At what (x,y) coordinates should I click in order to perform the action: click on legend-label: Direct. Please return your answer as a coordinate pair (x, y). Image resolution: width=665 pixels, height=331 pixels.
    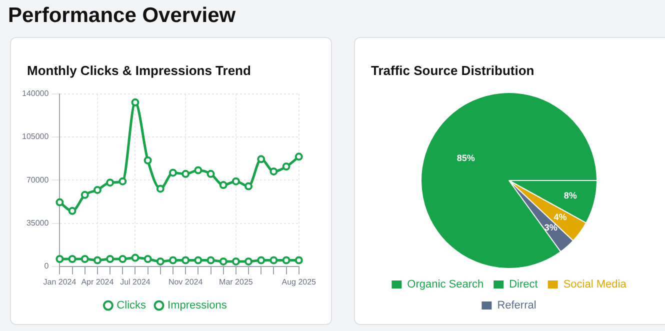
    Looking at the image, I should click on (523, 284).